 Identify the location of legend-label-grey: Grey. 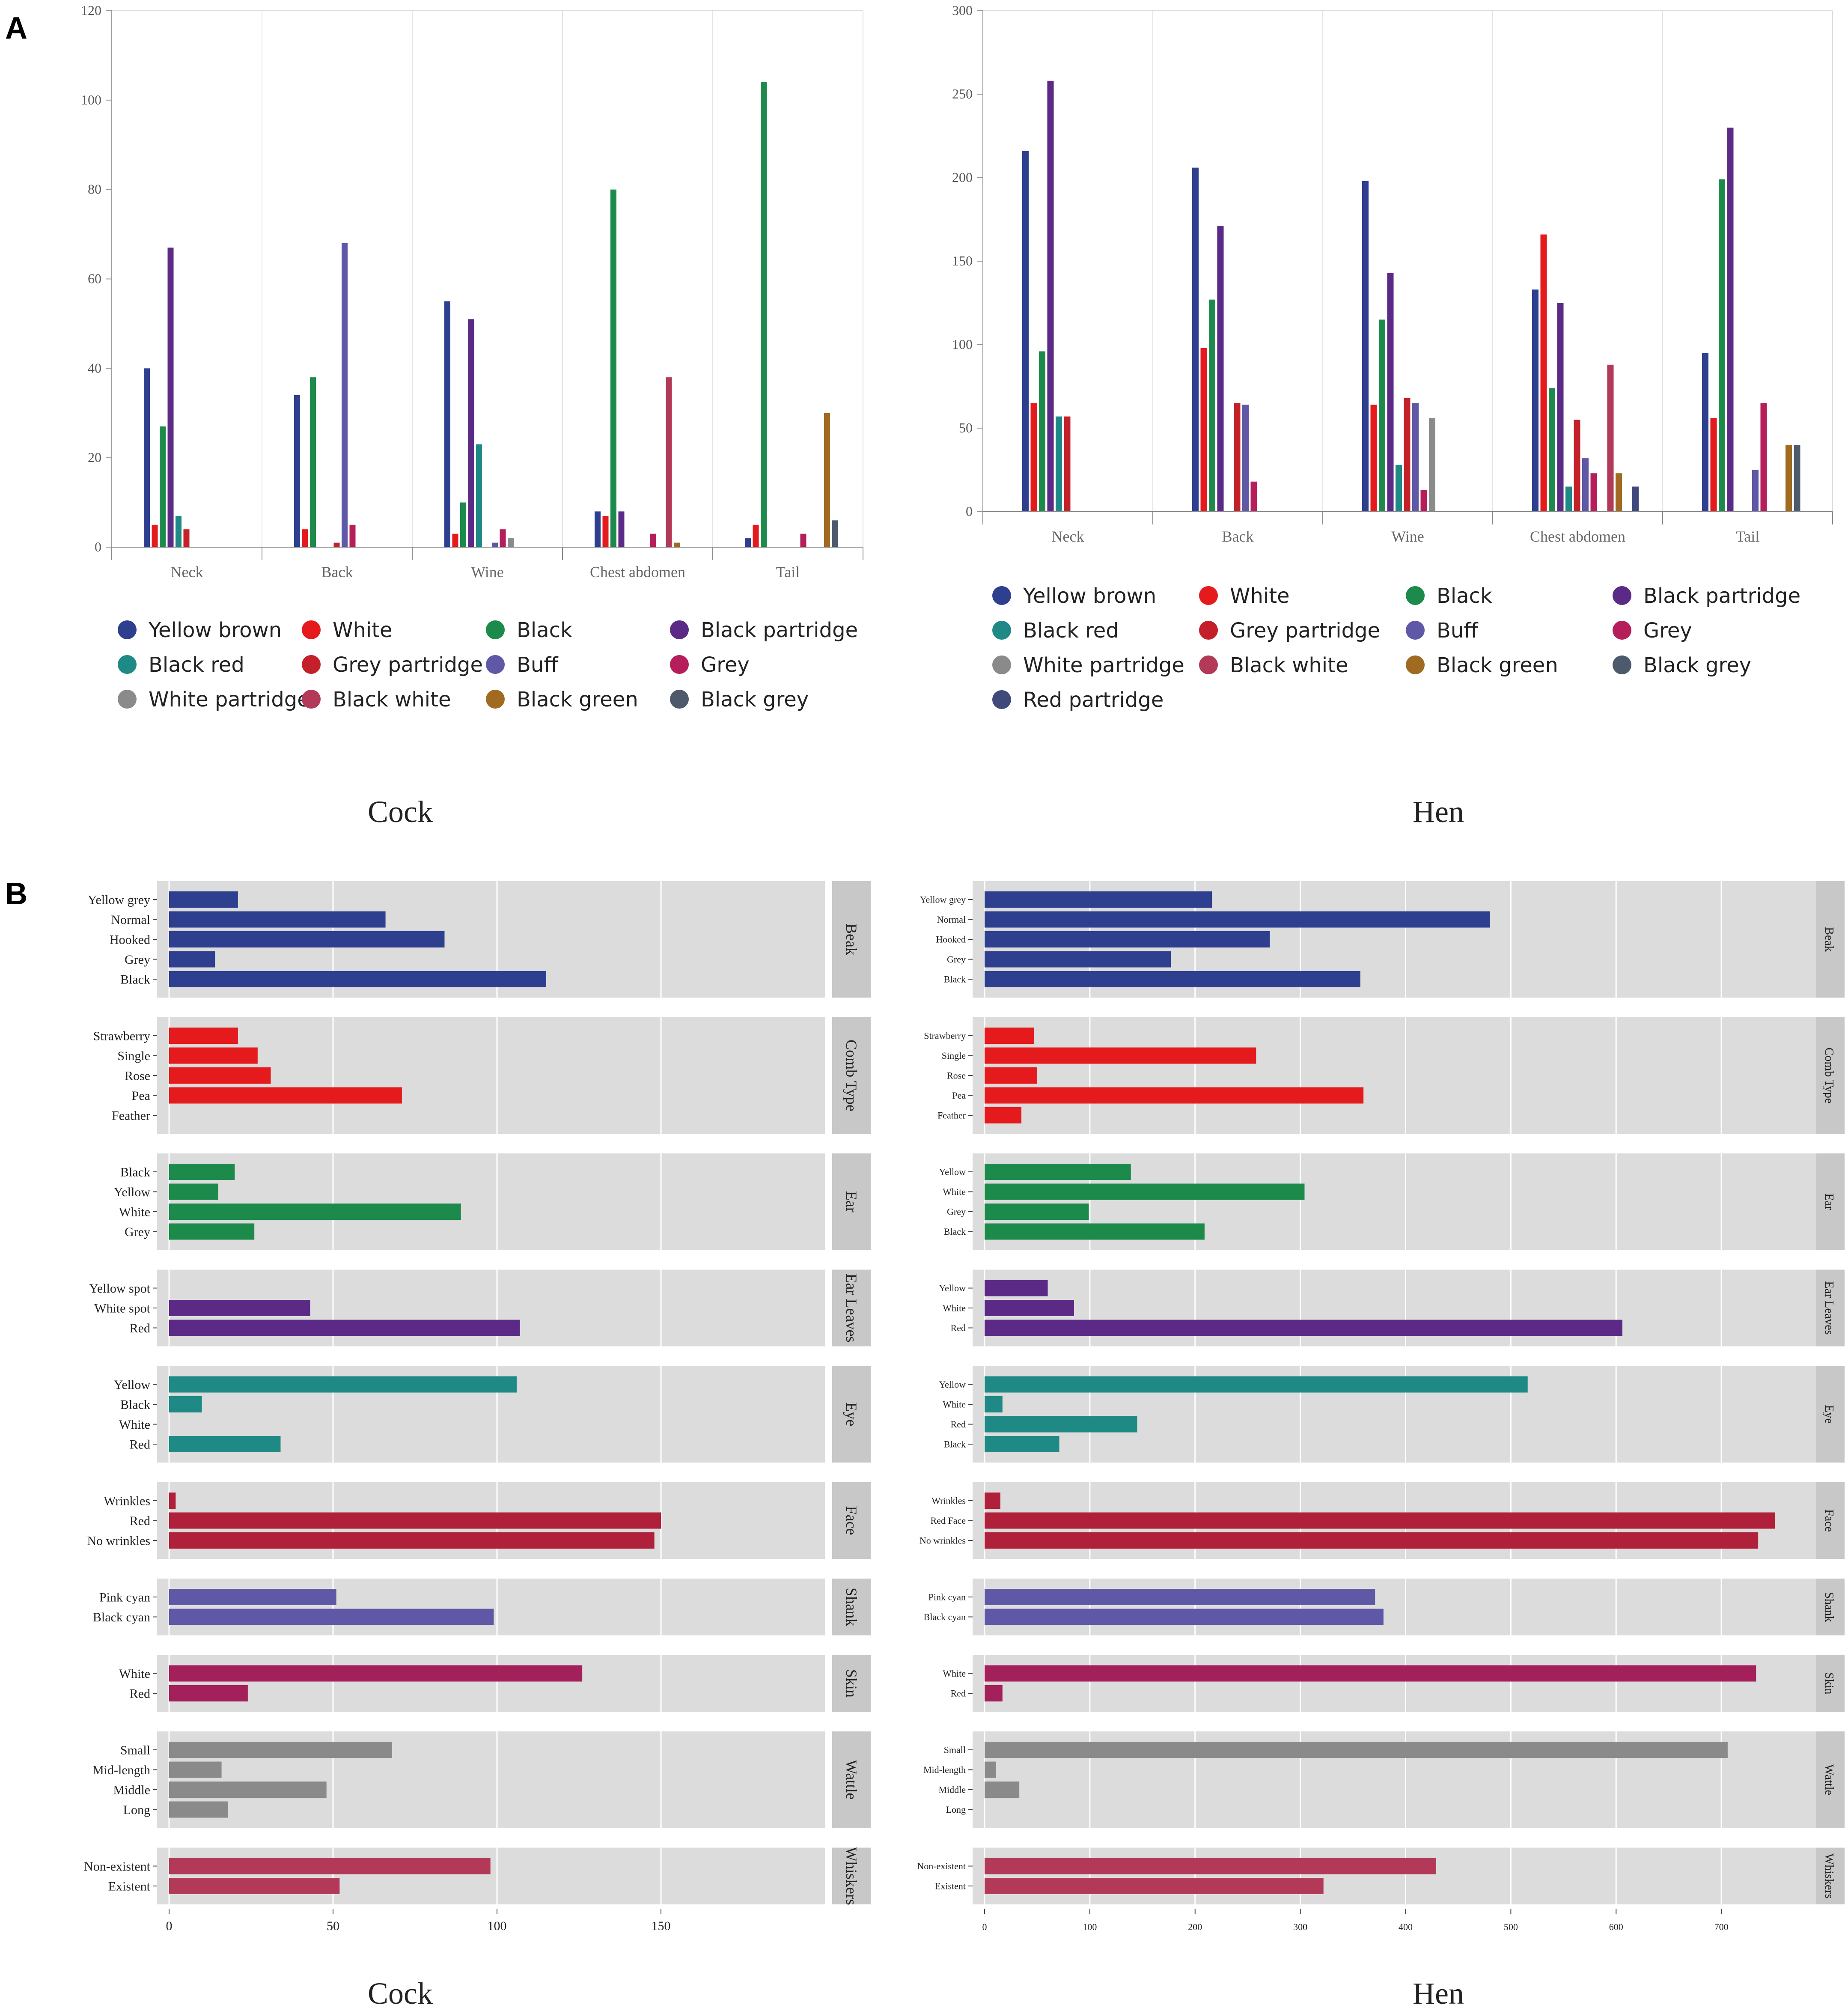
(1668, 631).